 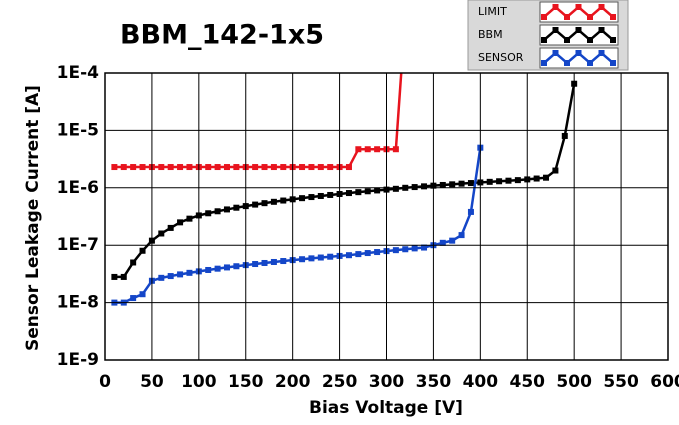 What do you see at coordinates (78, 360) in the screenshot?
I see `y-tick-label: 1E-9` at bounding box center [78, 360].